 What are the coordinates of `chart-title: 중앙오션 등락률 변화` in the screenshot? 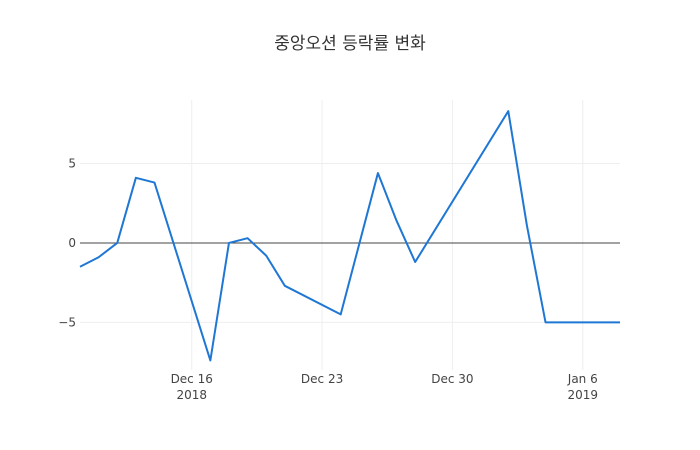 It's located at (350, 44).